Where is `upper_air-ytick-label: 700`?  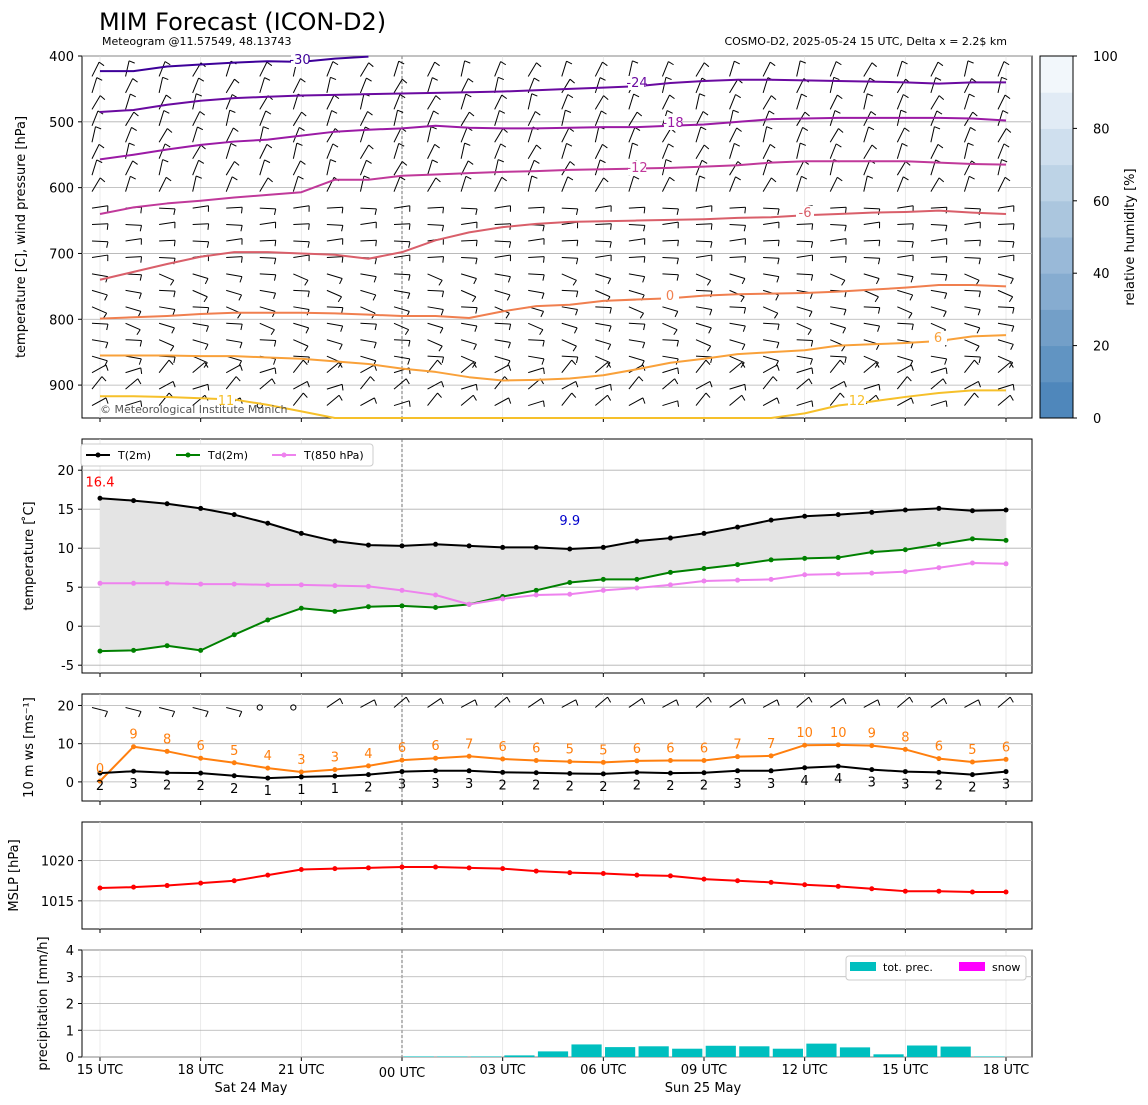
upper_air-ytick-label: 700 is located at coordinates (61, 254).